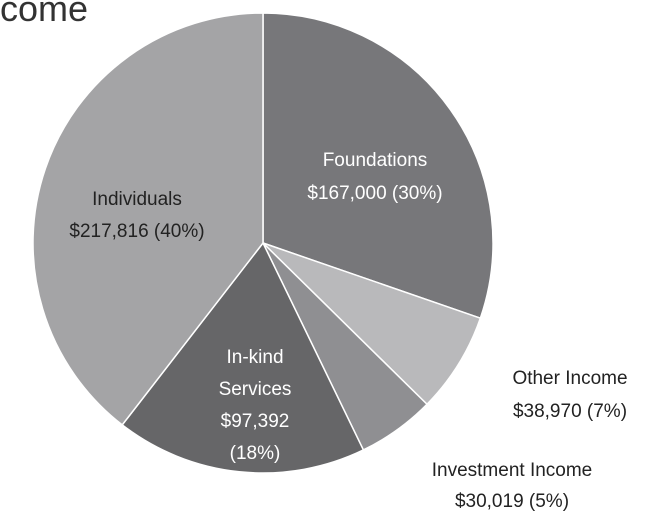 This screenshot has height=516, width=665. What do you see at coordinates (375, 193) in the screenshot?
I see `slice-value-label: $167,000 (30%)` at bounding box center [375, 193].